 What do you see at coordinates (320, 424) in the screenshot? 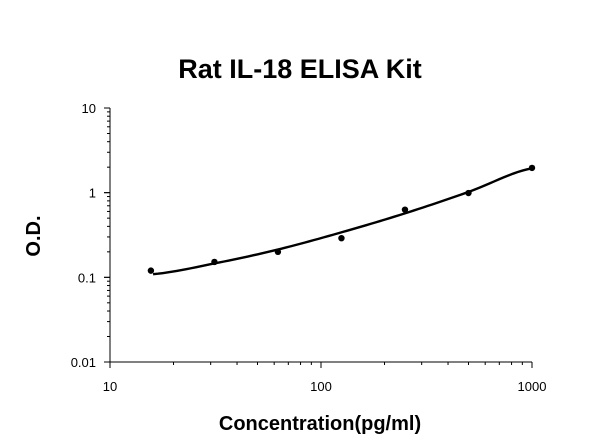
I see `x-axis-label: Concentration(pg/ml)` at bounding box center [320, 424].